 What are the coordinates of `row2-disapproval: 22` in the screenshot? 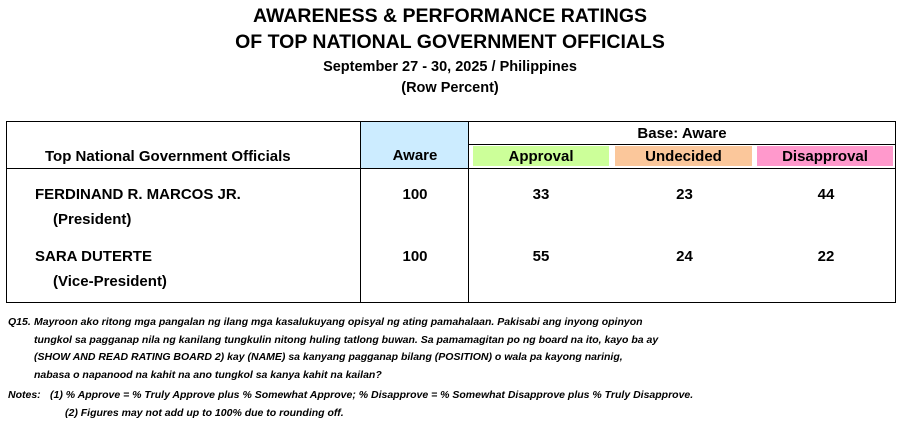 It's located at (826, 256).